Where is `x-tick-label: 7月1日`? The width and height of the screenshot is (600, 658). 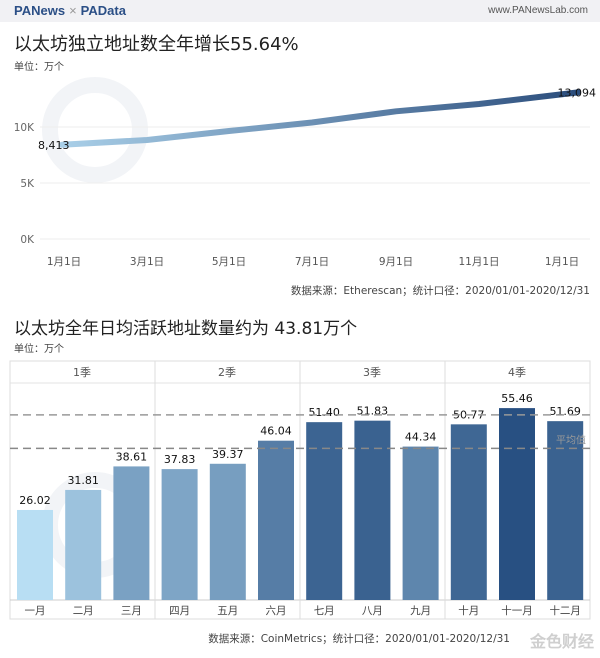 x-tick-label: 7月1日 is located at coordinates (312, 262).